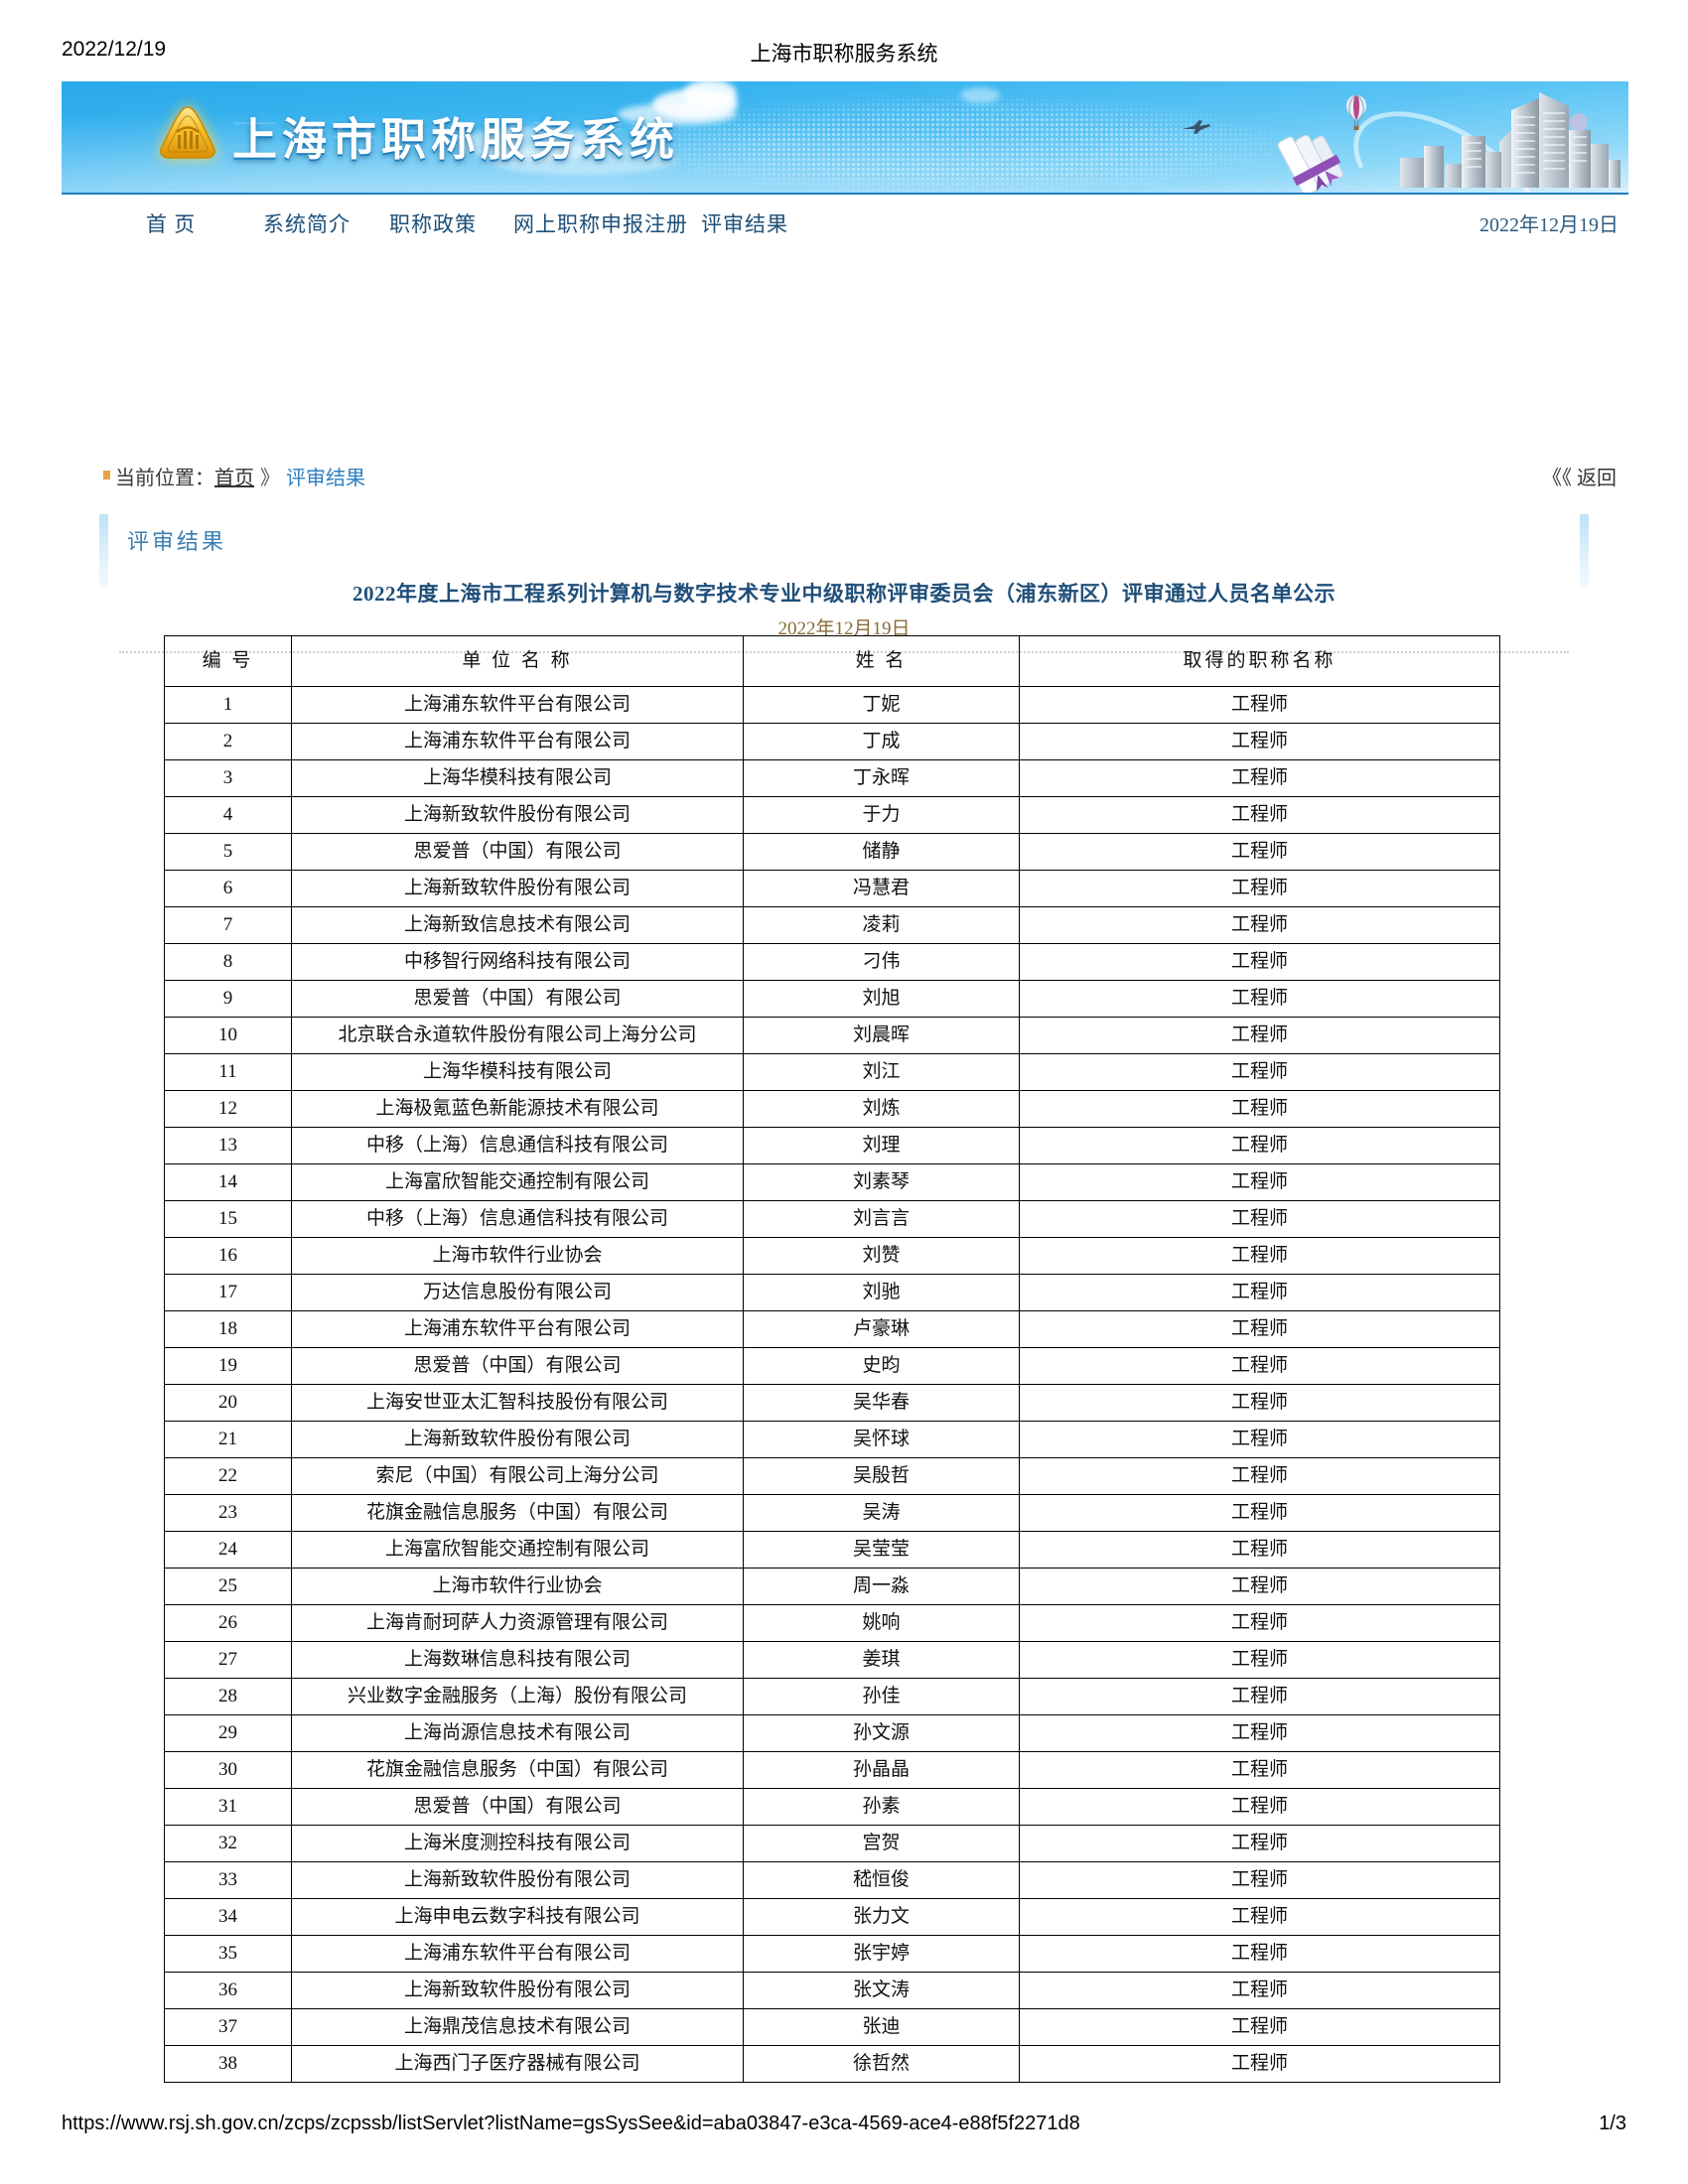 The width and height of the screenshot is (1688, 2184). Describe the element at coordinates (228, 1586) in the screenshot. I see `cell-no: 25` at that location.